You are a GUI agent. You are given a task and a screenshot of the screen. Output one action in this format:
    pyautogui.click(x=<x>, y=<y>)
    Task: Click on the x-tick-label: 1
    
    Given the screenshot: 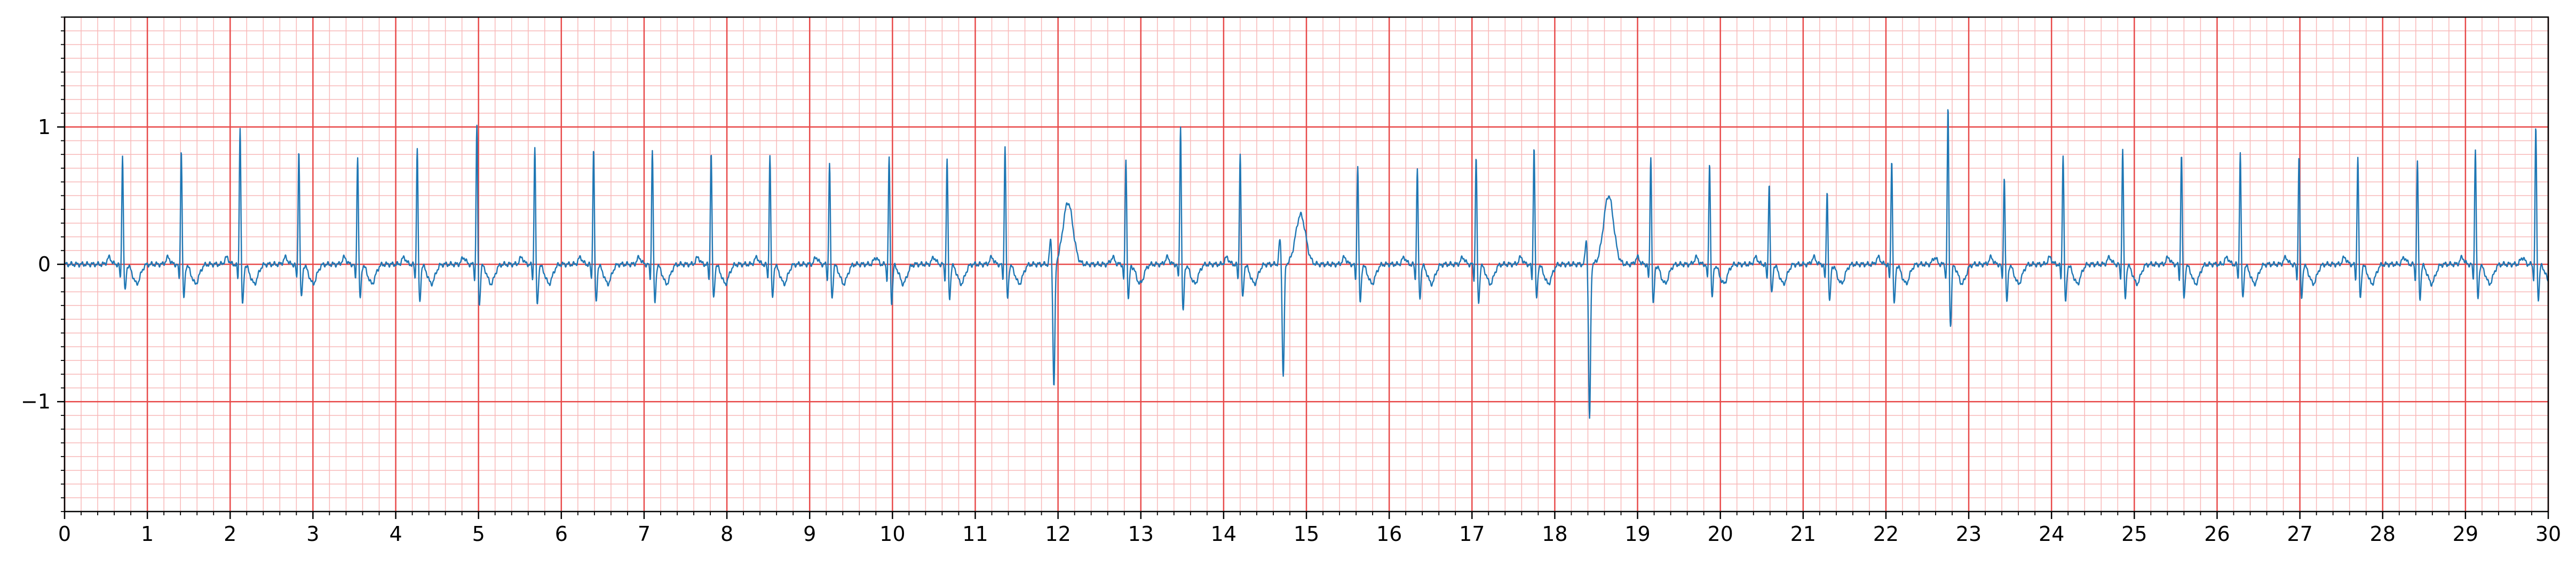 What is the action you would take?
    pyautogui.click(x=147, y=534)
    